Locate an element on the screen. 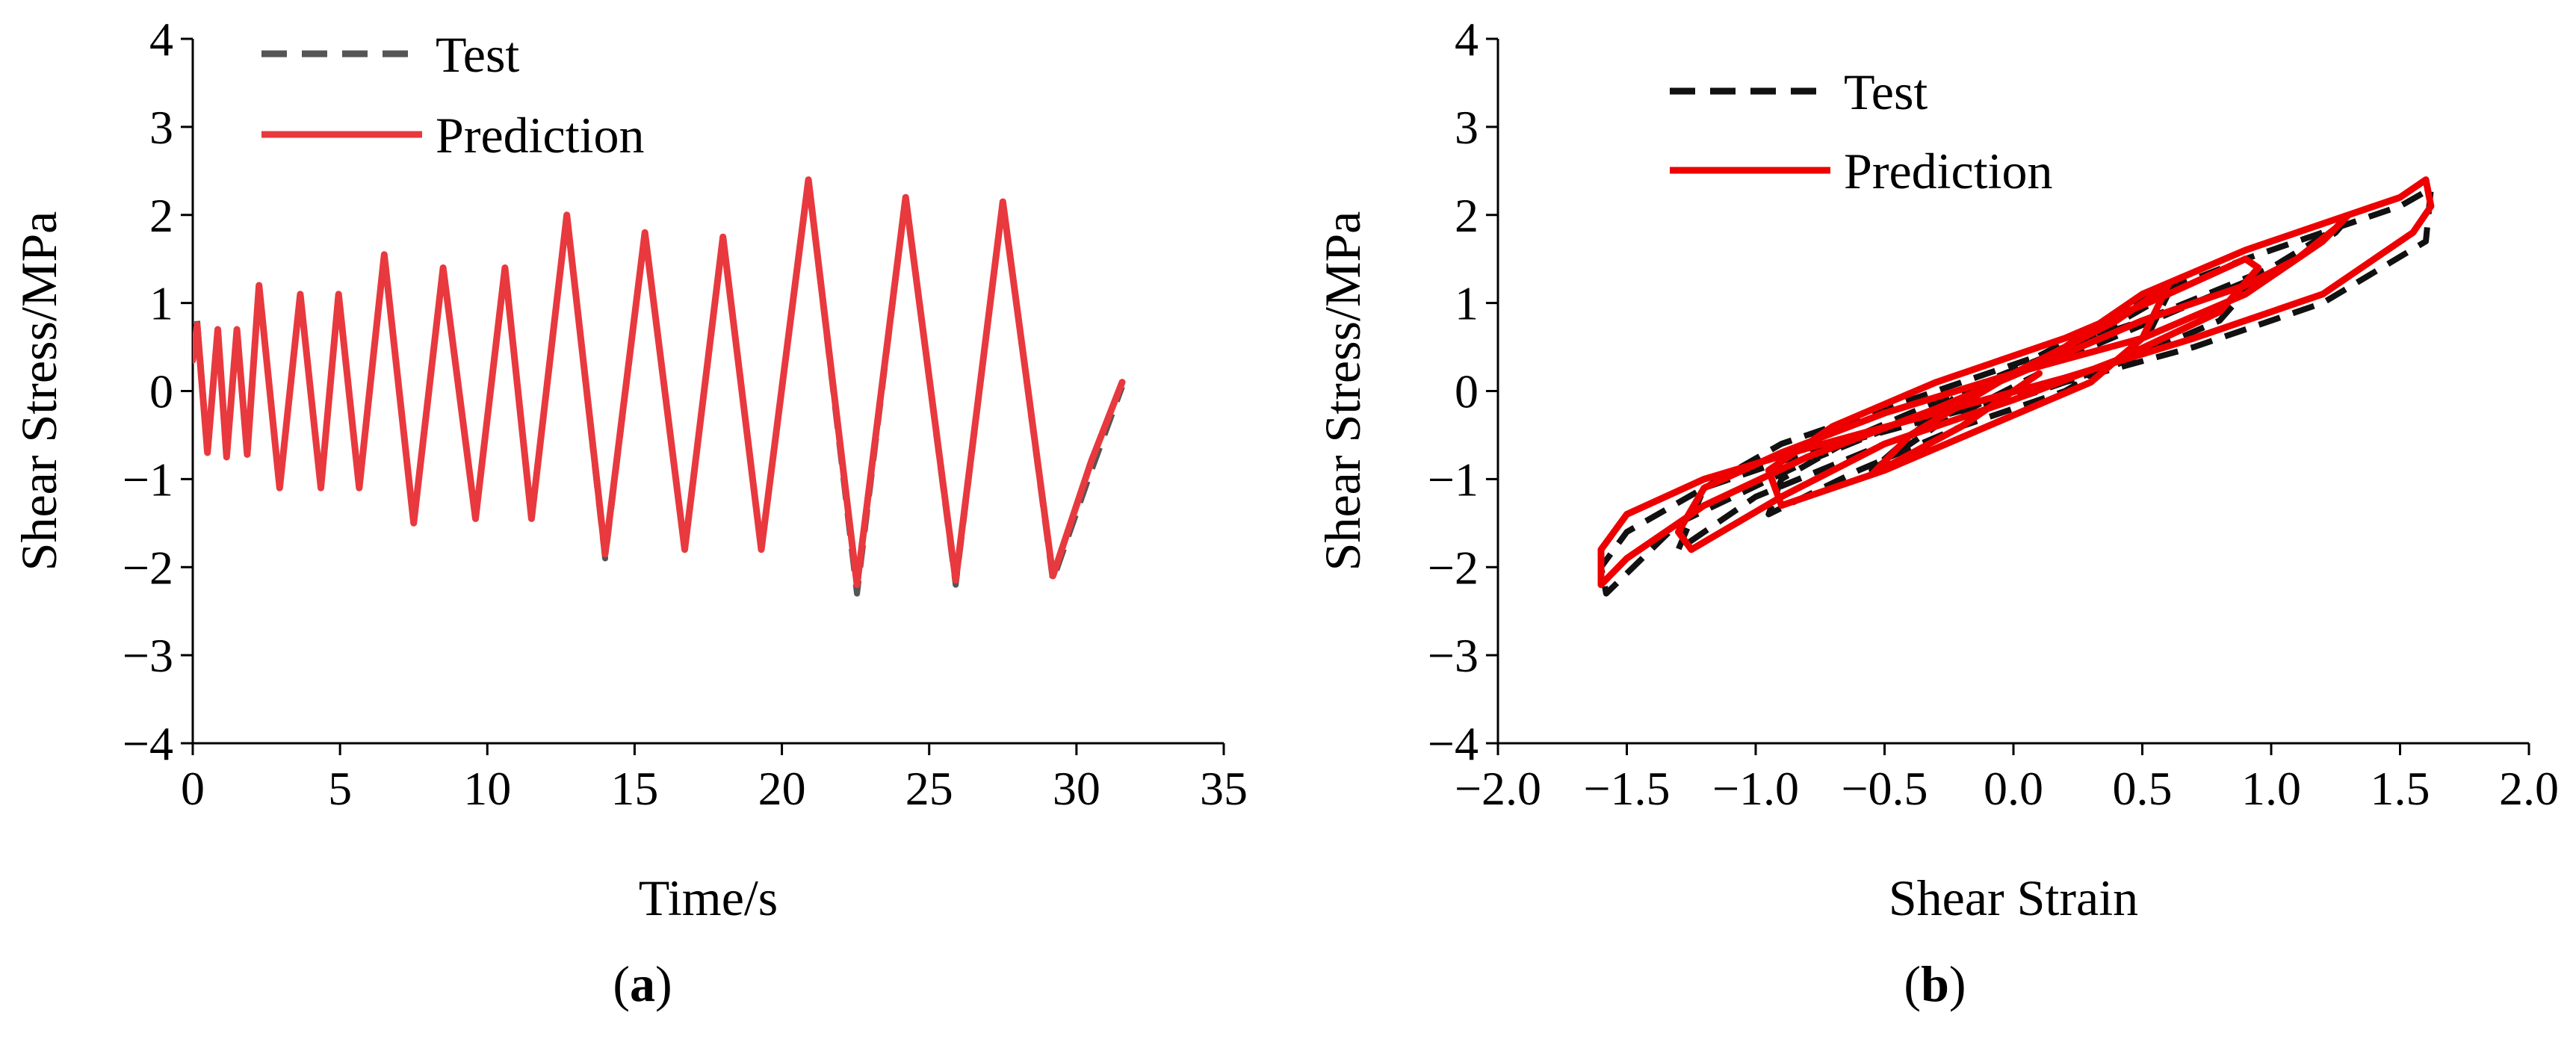  x-tick-label: 5 is located at coordinates (340, 789).